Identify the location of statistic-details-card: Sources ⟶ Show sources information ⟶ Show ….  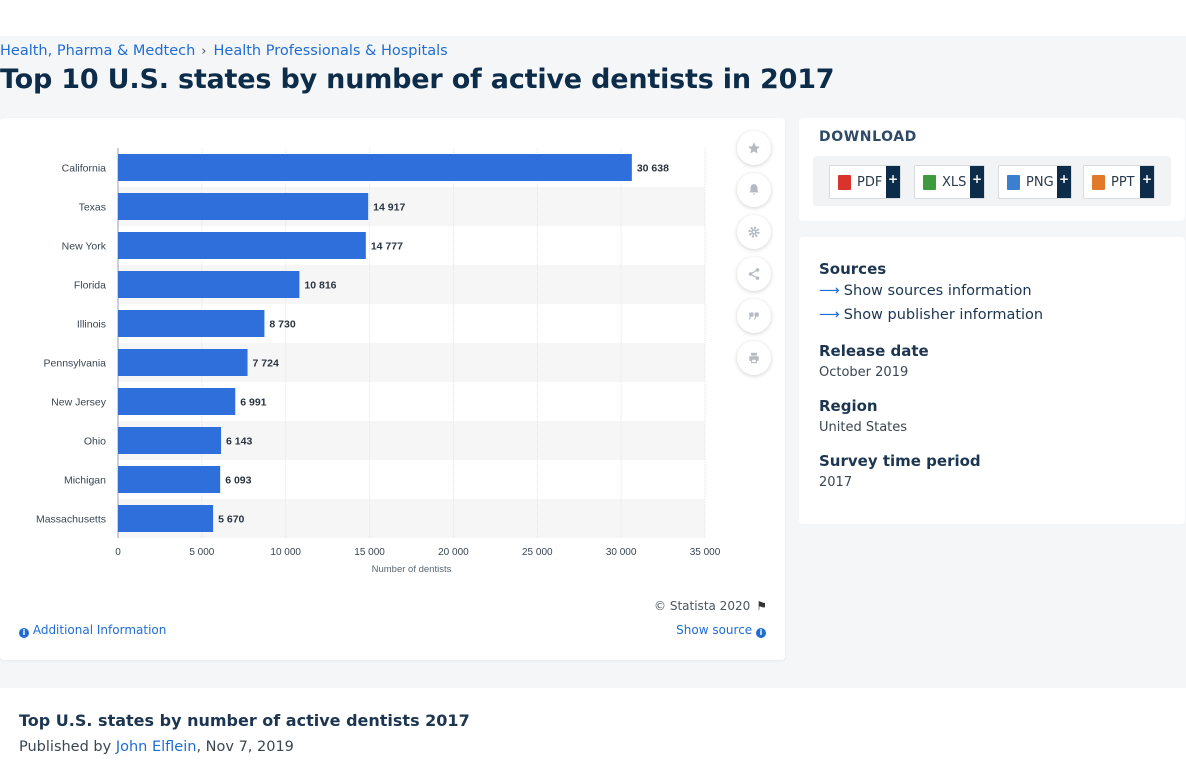
(992, 380).